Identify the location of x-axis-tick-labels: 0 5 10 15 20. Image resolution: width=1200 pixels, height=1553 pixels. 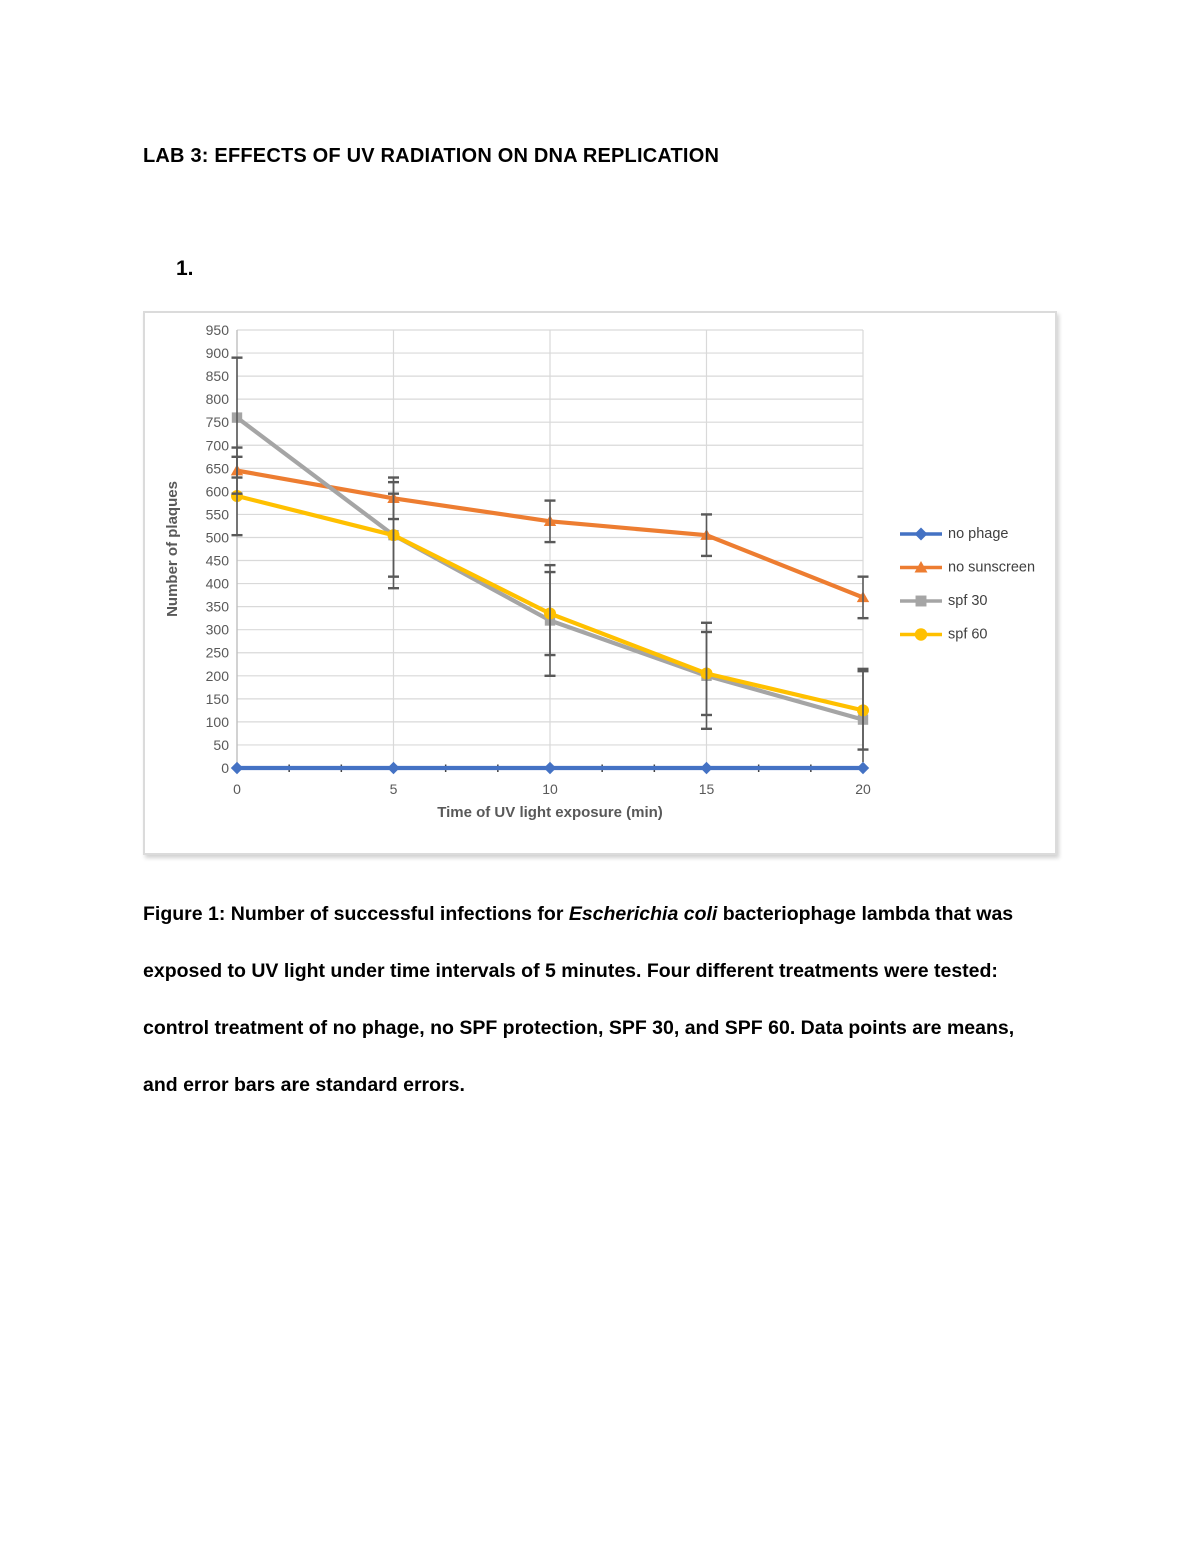
(552, 789).